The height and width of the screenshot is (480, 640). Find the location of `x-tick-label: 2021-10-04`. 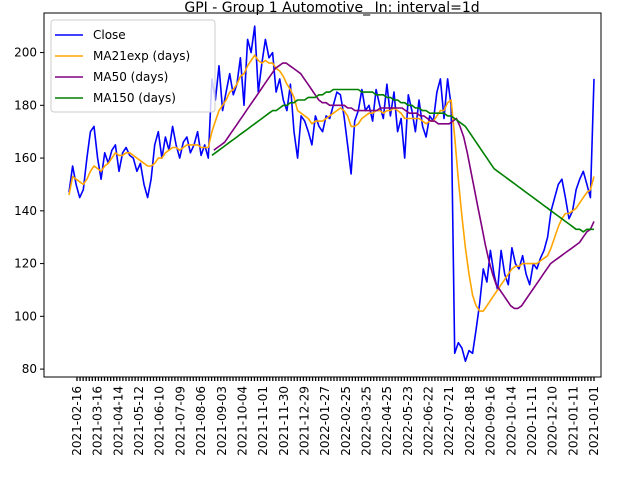

x-tick-label: 2021-10-04 is located at coordinates (242, 421).